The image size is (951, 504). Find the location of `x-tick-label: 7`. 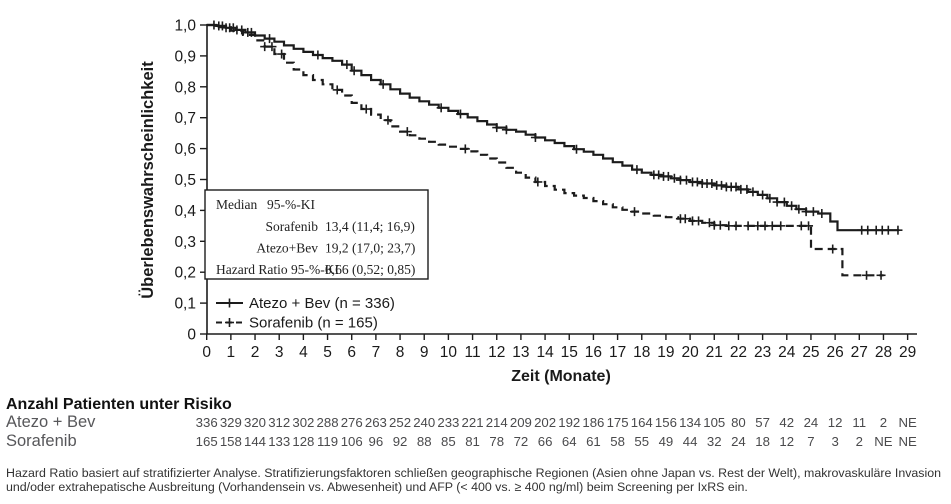

x-tick-label: 7 is located at coordinates (376, 352).